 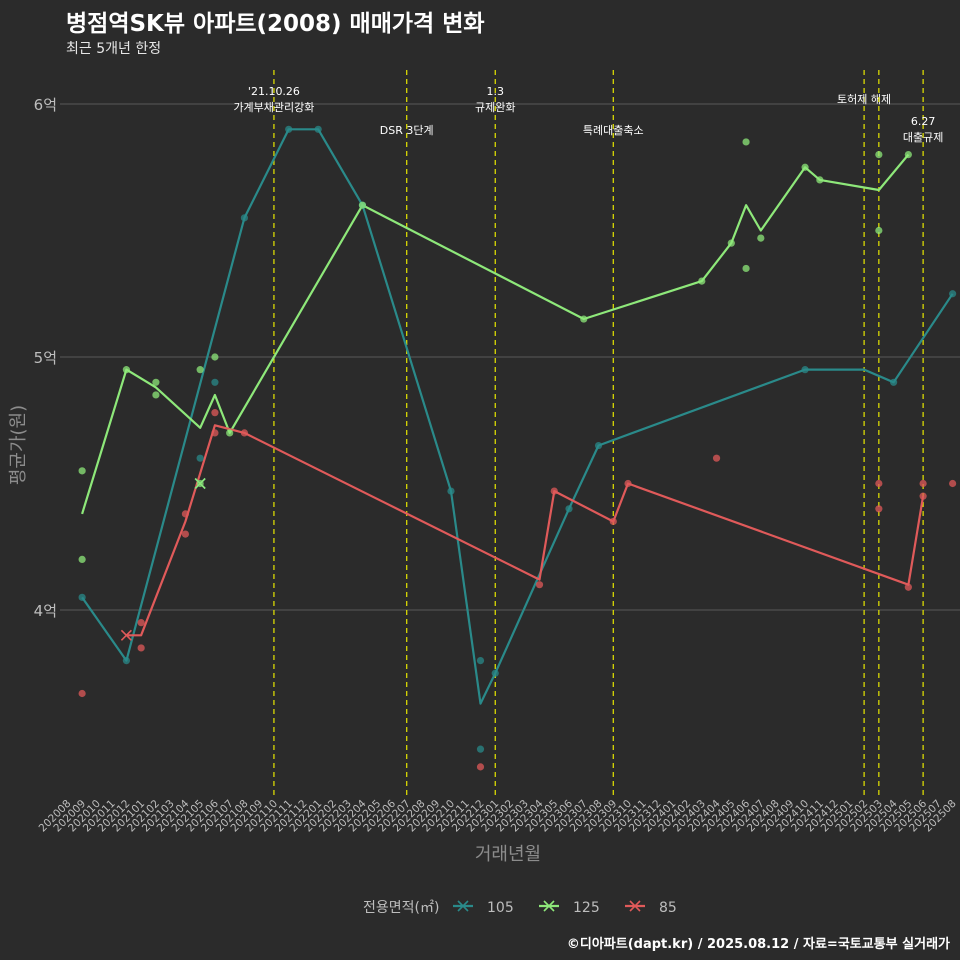 I want to click on chart-title: 병점역SK뷰 아파트(2008) 매매가격 변화, so click(x=275, y=24).